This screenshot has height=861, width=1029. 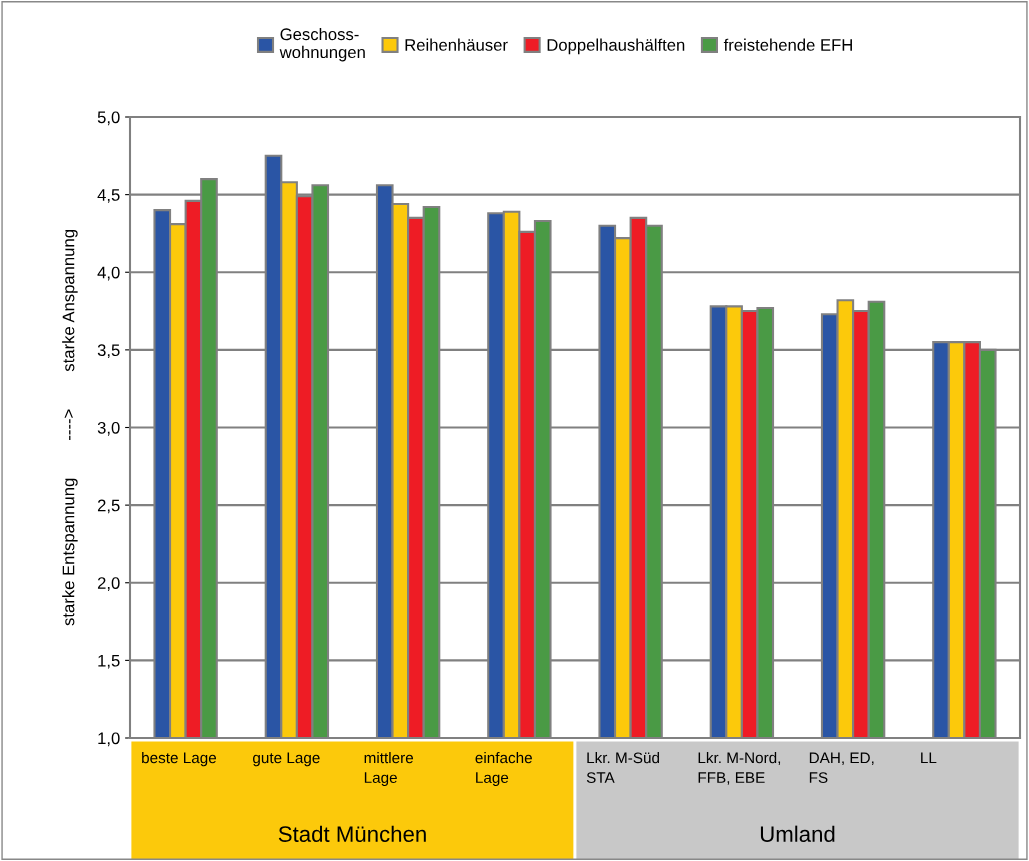 What do you see at coordinates (286, 759) in the screenshot?
I see `x-tick-label: gute Lage` at bounding box center [286, 759].